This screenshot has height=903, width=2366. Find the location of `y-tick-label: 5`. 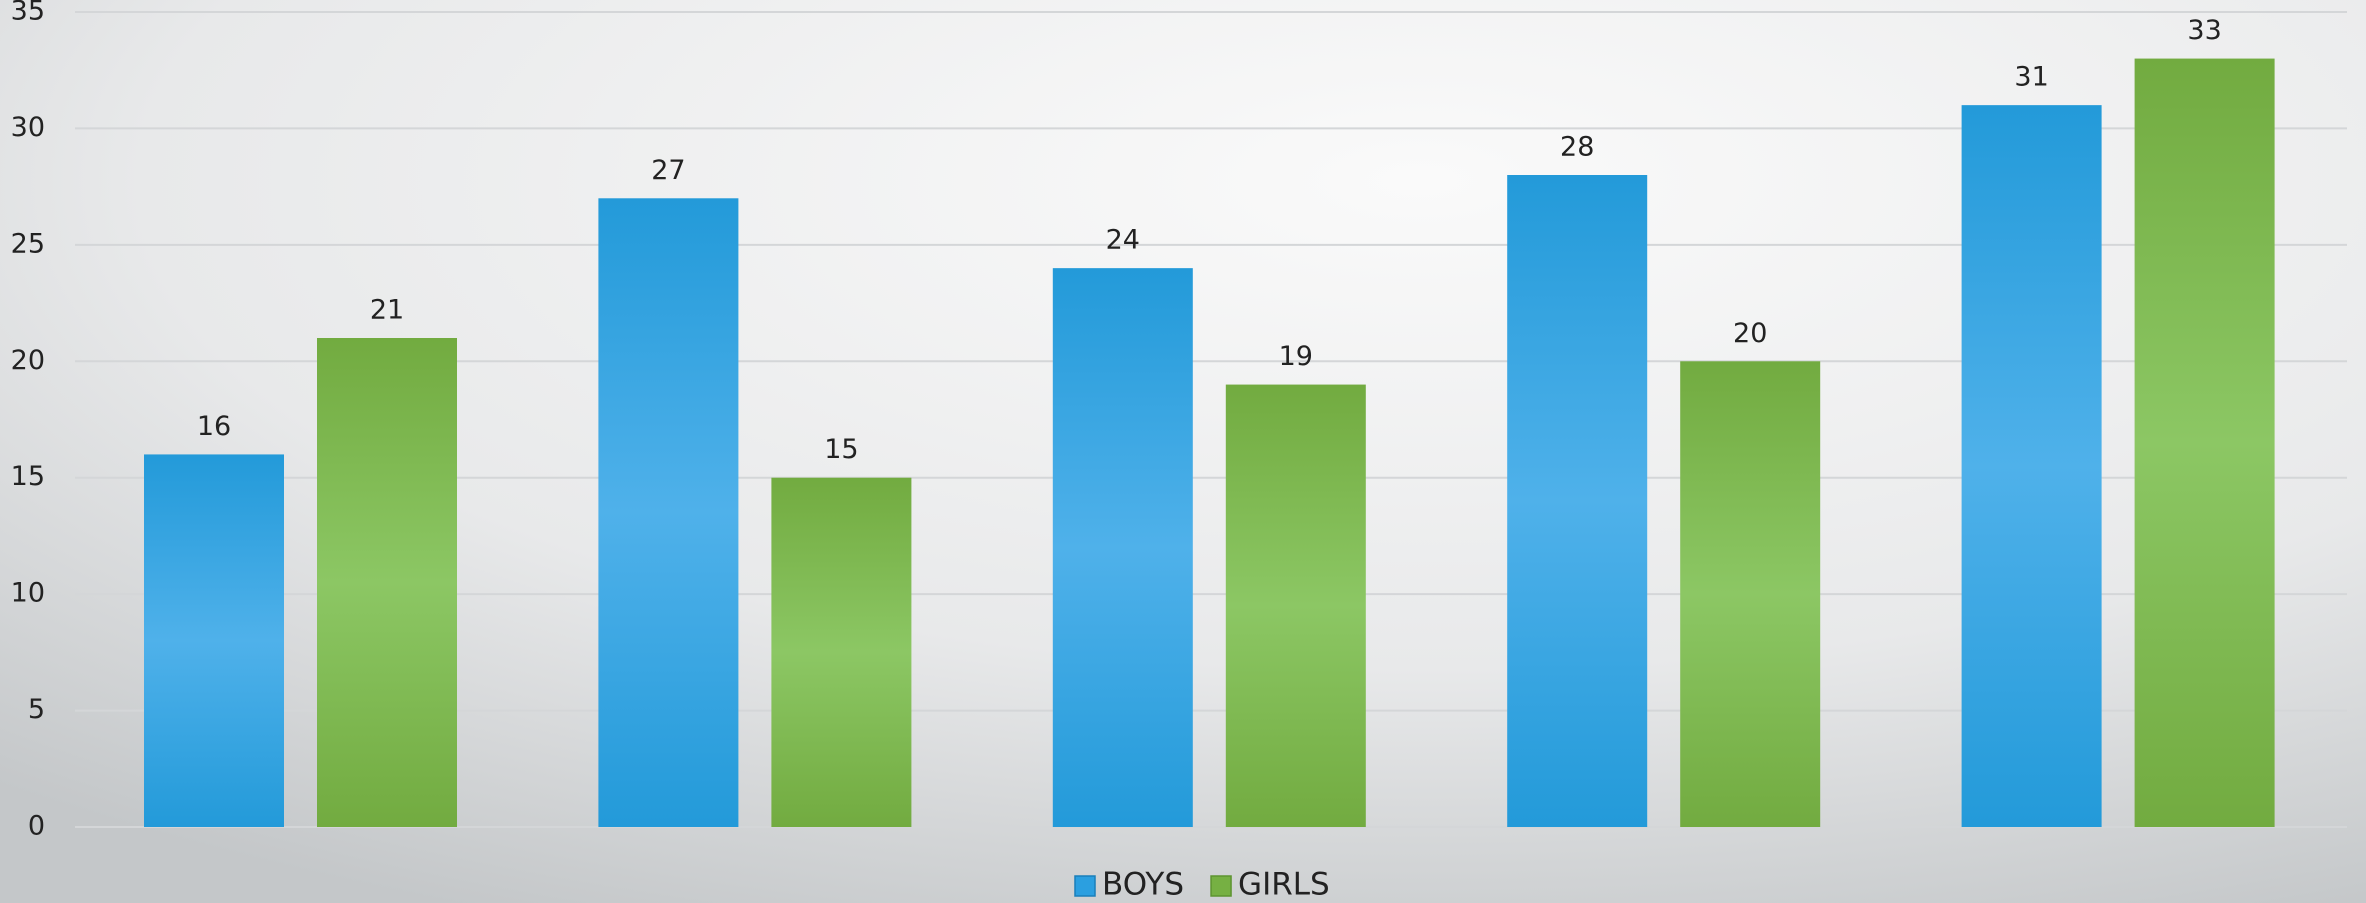

y-tick-label: 5 is located at coordinates (36, 709).